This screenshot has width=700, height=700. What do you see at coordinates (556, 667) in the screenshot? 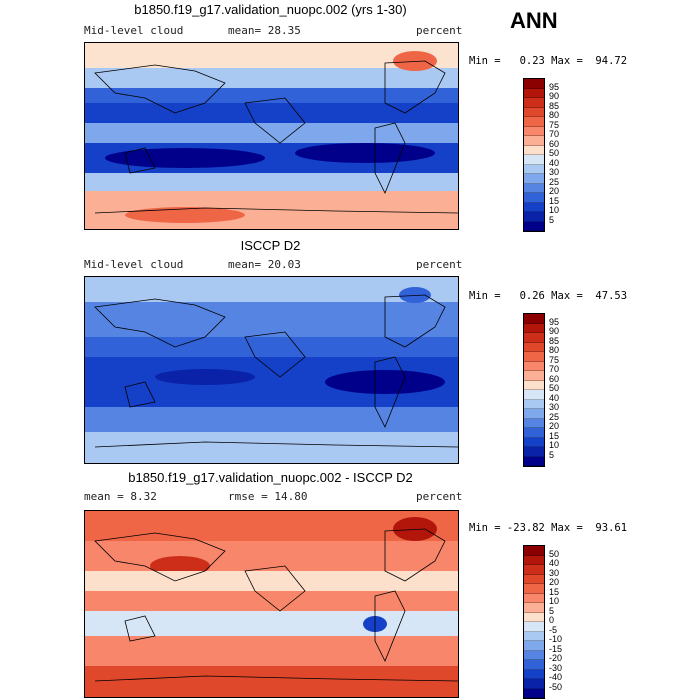
I see `colorbar-tick-label: -30` at bounding box center [556, 667].